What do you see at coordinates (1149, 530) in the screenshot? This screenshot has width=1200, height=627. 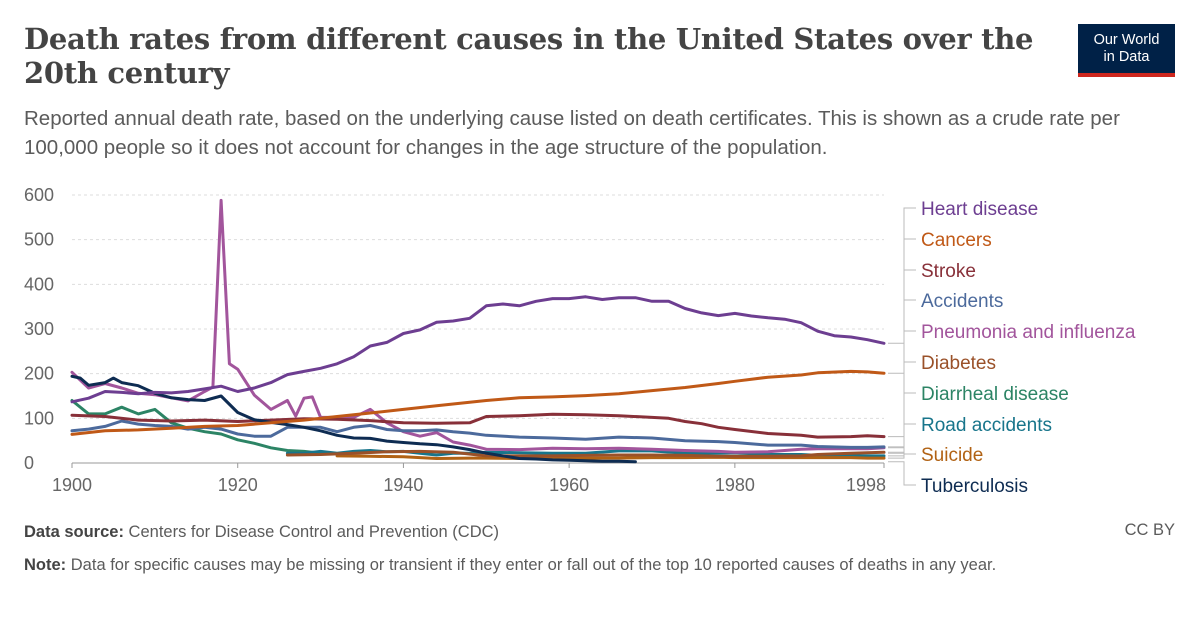 I see `license-badge: CC BY` at bounding box center [1149, 530].